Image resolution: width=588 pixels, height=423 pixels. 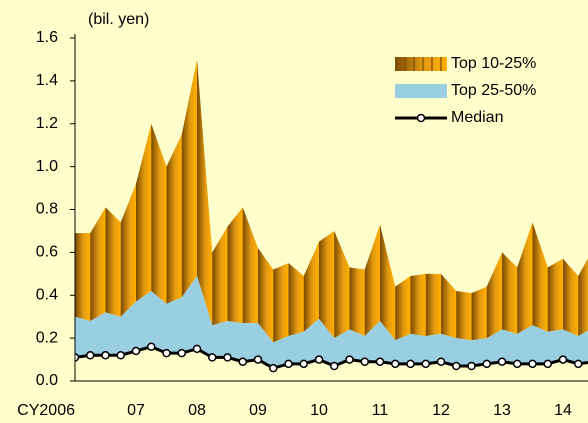 What do you see at coordinates (197, 410) in the screenshot?
I see `x-tick-label: 08` at bounding box center [197, 410].